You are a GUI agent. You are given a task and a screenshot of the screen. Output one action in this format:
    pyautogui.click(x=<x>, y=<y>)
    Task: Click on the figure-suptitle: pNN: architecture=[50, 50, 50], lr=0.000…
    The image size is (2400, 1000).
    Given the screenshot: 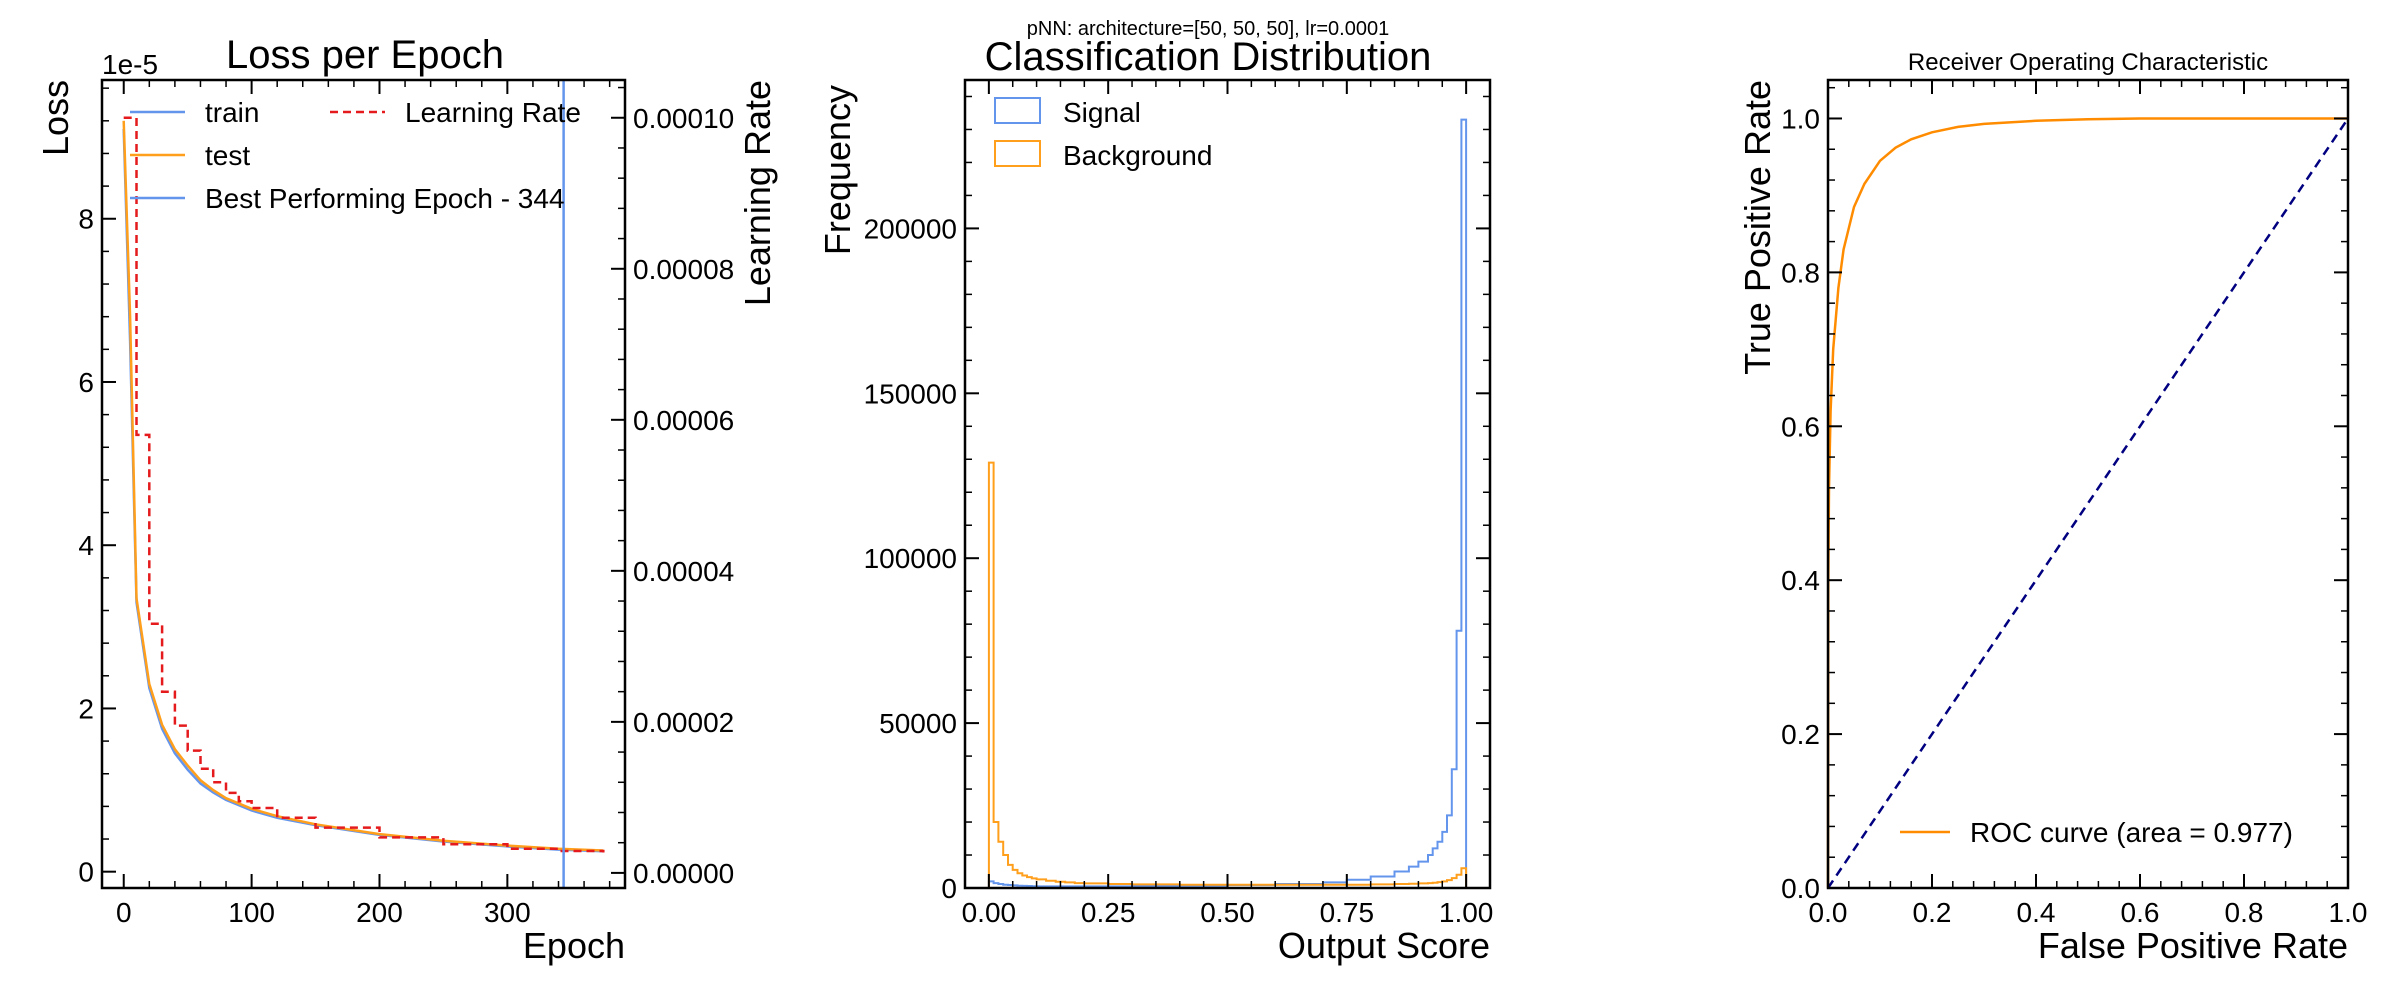 What is the action you would take?
    pyautogui.click(x=1208, y=29)
    